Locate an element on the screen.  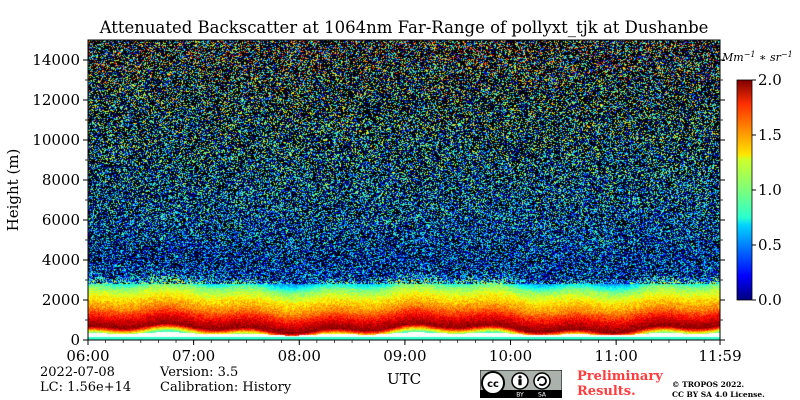
cc-by-label: BY is located at coordinates (520, 395).